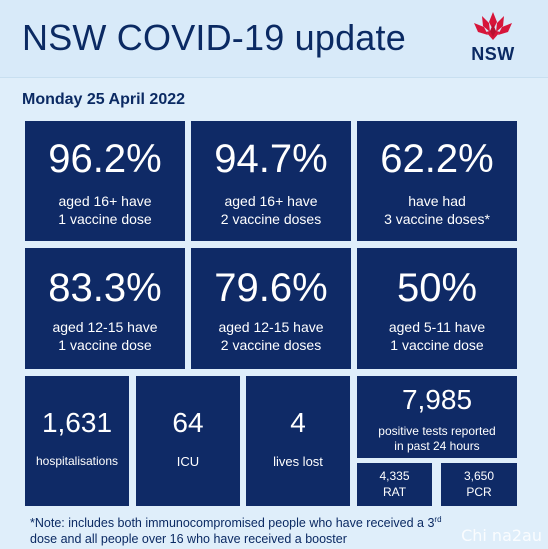 The image size is (548, 549). I want to click on tile-label-line2: in past 24 hours, so click(437, 446).